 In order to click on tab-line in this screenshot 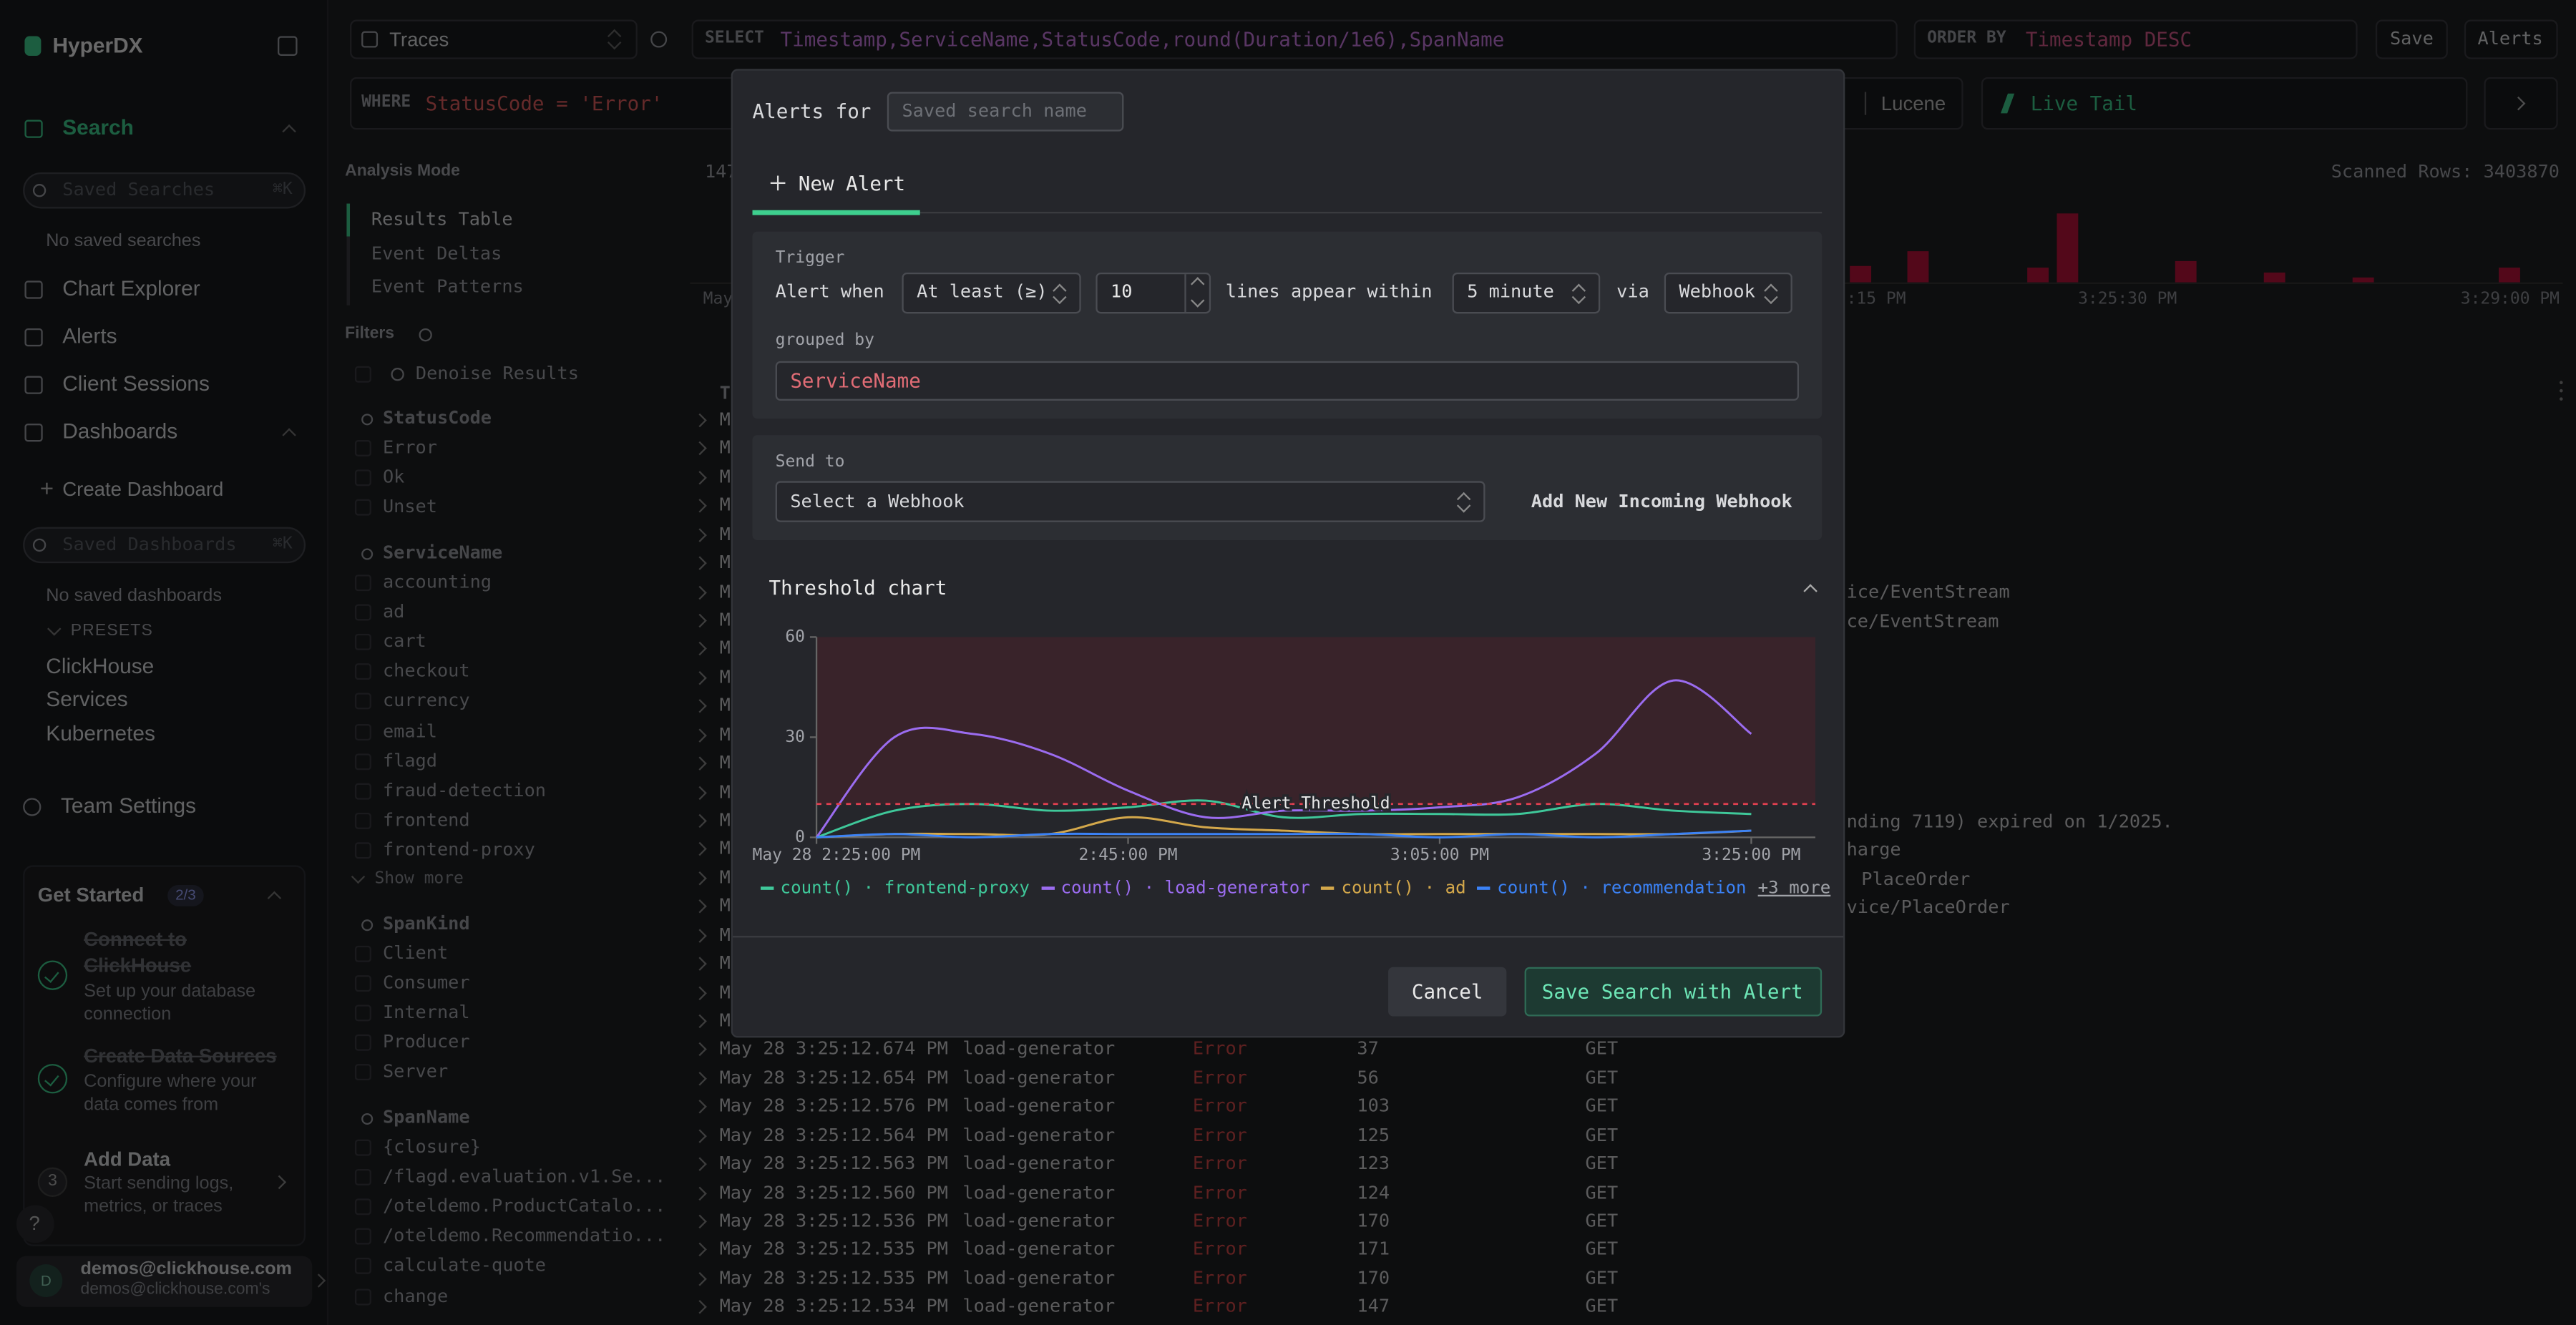, I will do `click(1287, 213)`.